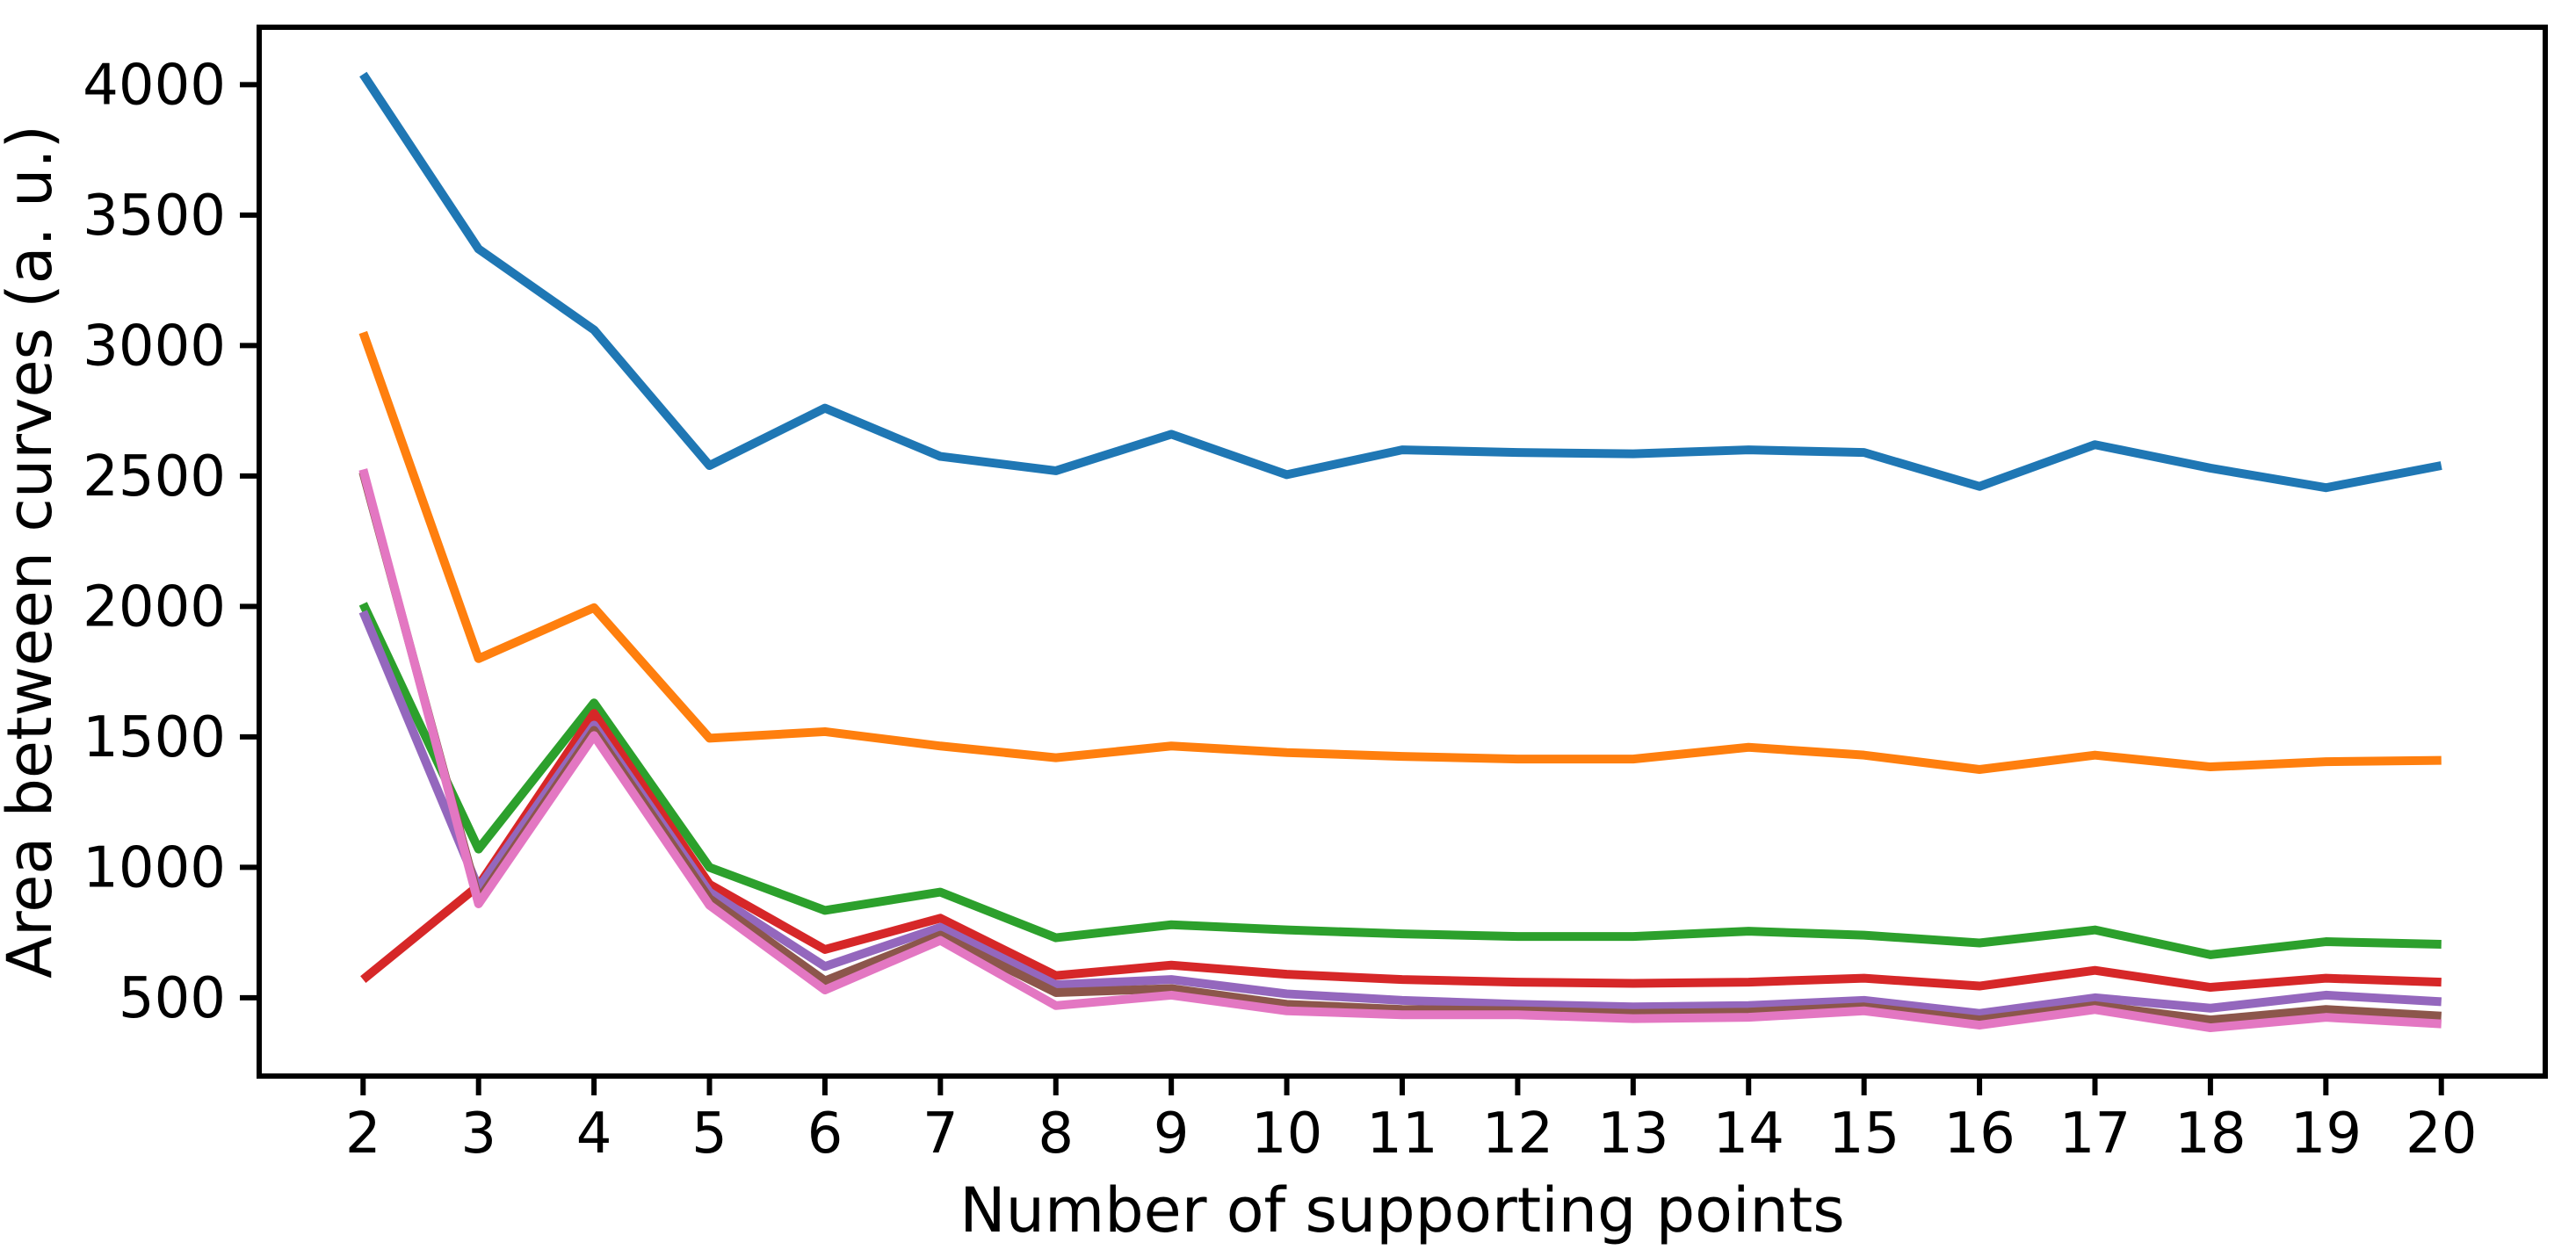 The image size is (2576, 1257). I want to click on y-tick-label: 1500, so click(154, 737).